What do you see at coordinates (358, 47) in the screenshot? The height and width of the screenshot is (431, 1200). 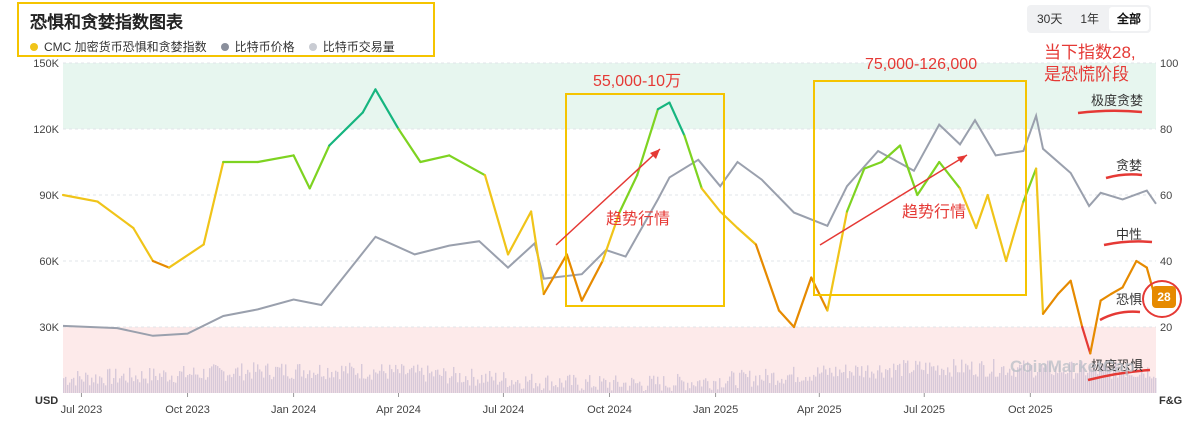 I see `legend-label-btc-volume: 比特币交易量` at bounding box center [358, 47].